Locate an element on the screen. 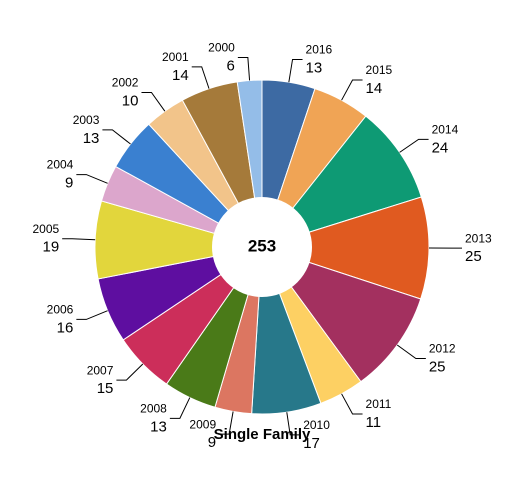  category-label: 2002 is located at coordinates (125, 83).